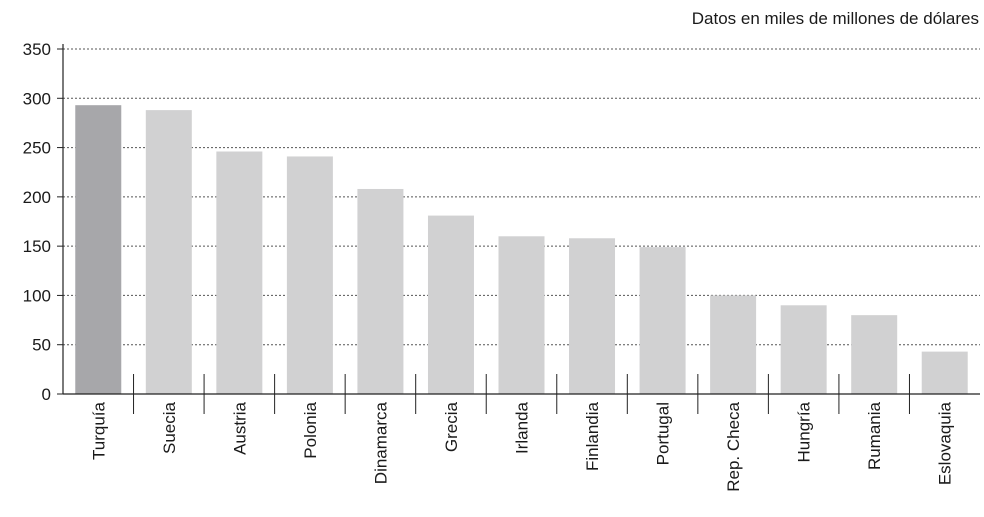 This screenshot has height=517, width=984. I want to click on x-tick-label-austria: Austria, so click(239, 427).